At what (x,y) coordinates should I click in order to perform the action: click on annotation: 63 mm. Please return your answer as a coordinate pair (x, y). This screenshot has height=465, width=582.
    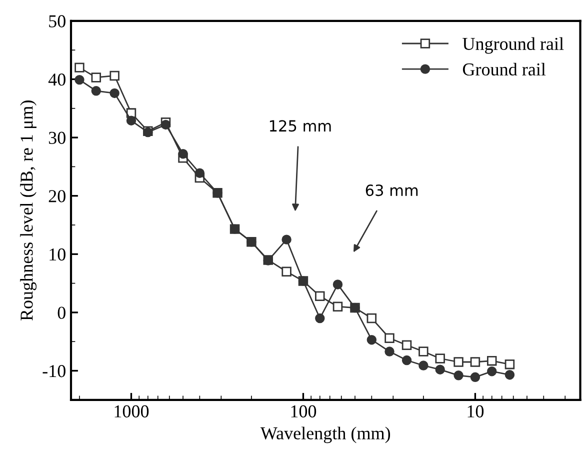
    Looking at the image, I should click on (392, 190).